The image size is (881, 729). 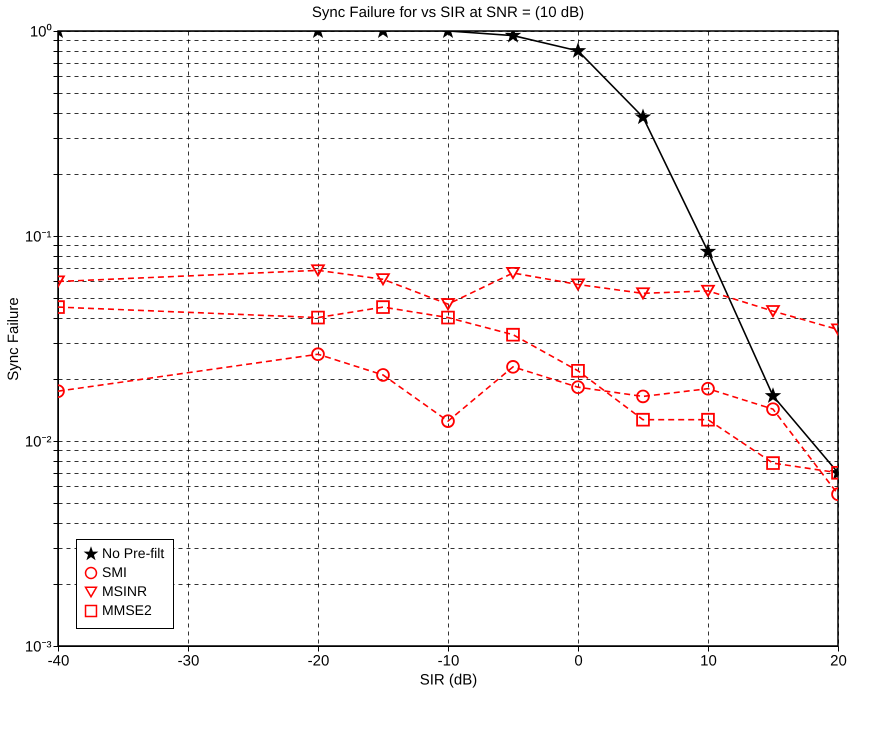 What do you see at coordinates (838, 661) in the screenshot?
I see `x-tick-label: 20` at bounding box center [838, 661].